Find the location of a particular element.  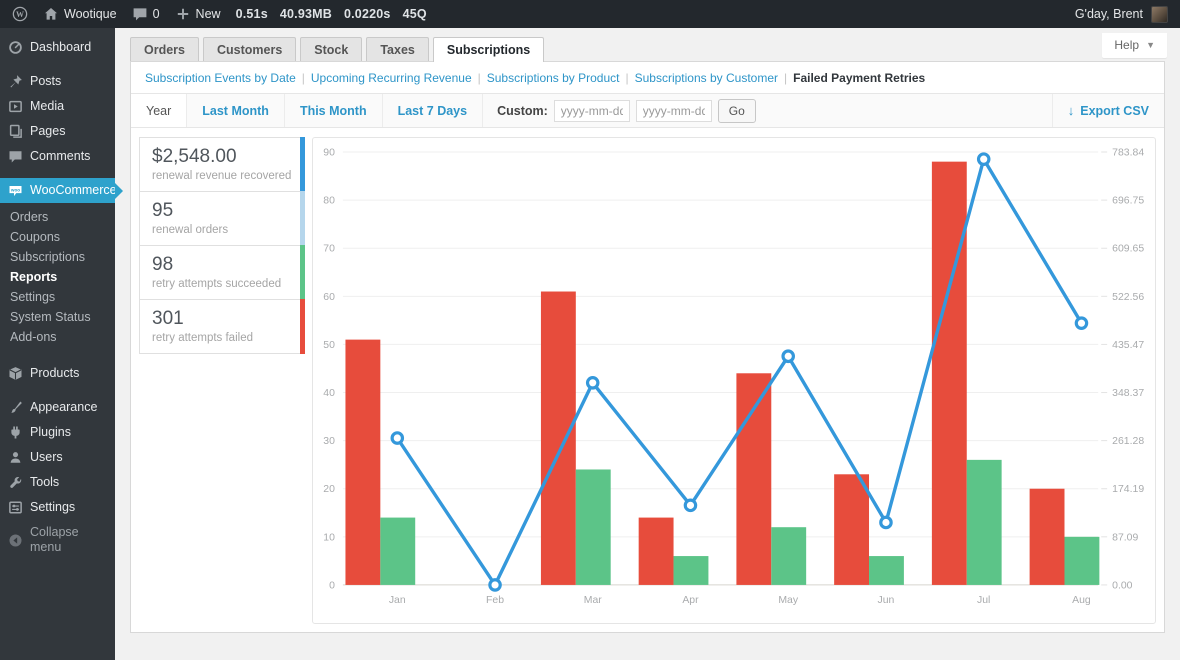

svg-text: 261.28 is located at coordinates (1128, 441).